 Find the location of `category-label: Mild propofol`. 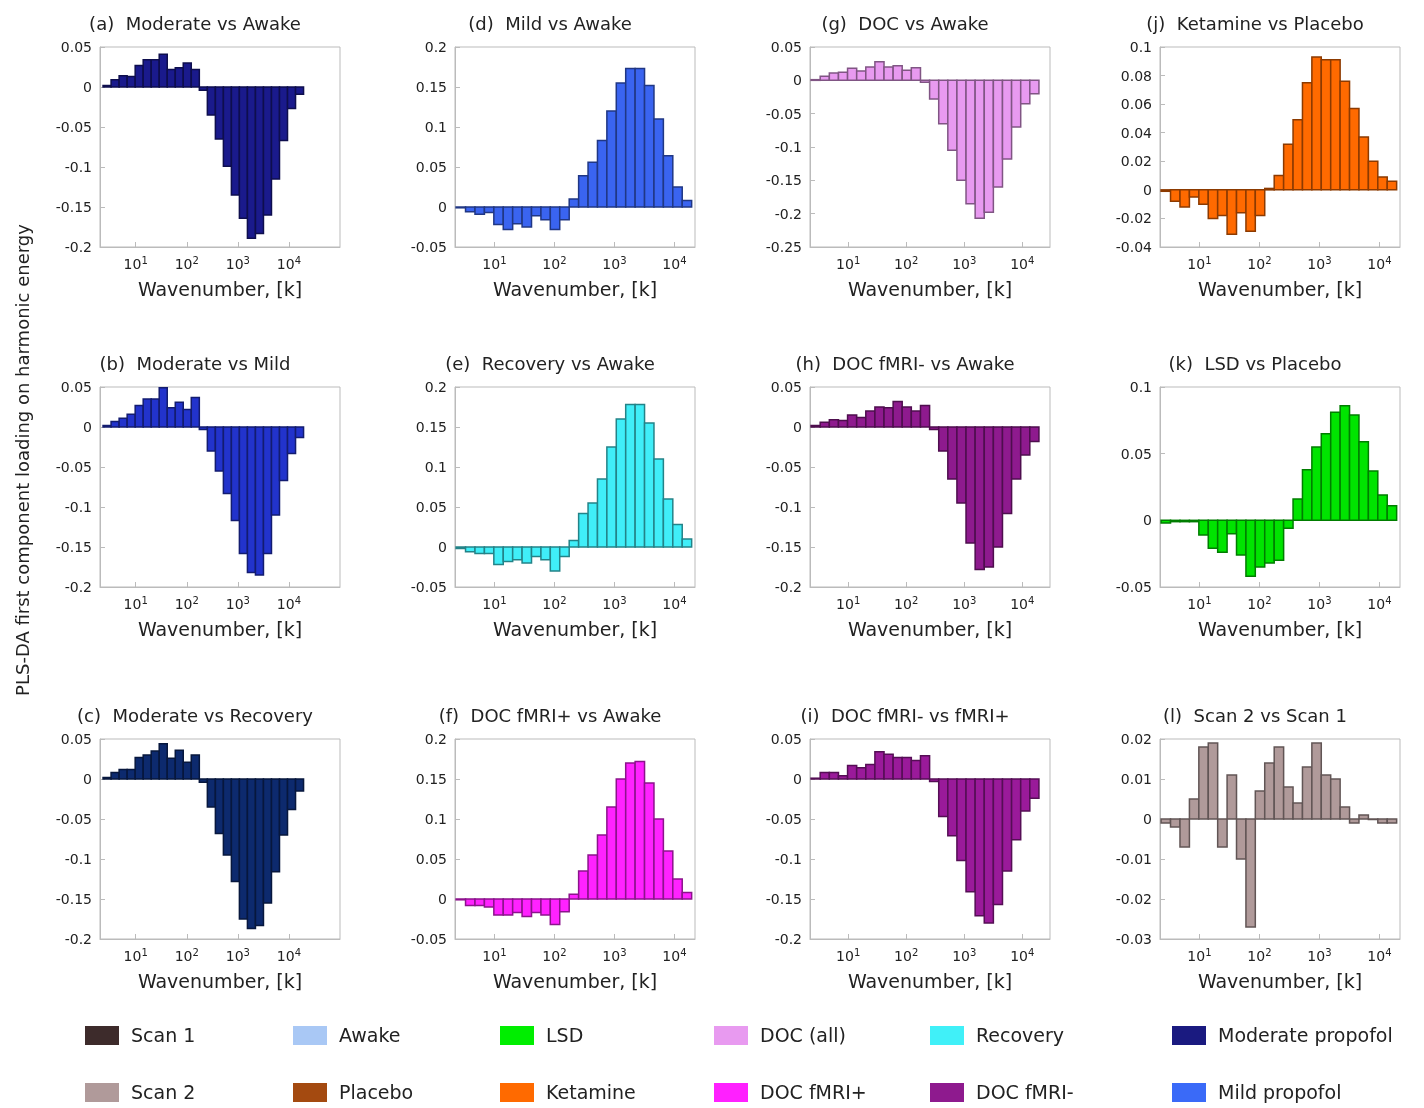

category-label: Mild propofol is located at coordinates (1280, 1092).